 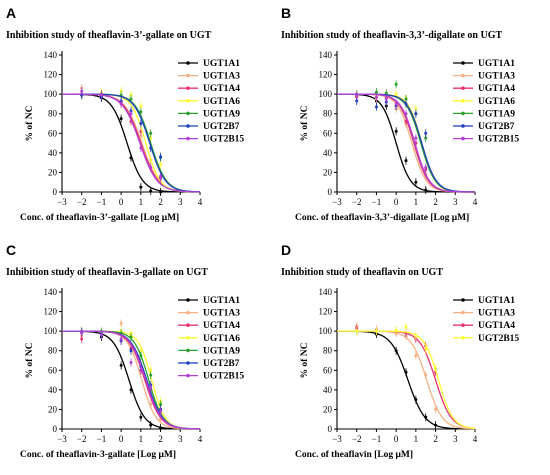 I want to click on series-curve-ugt1a6, so click(x=406, y=143).